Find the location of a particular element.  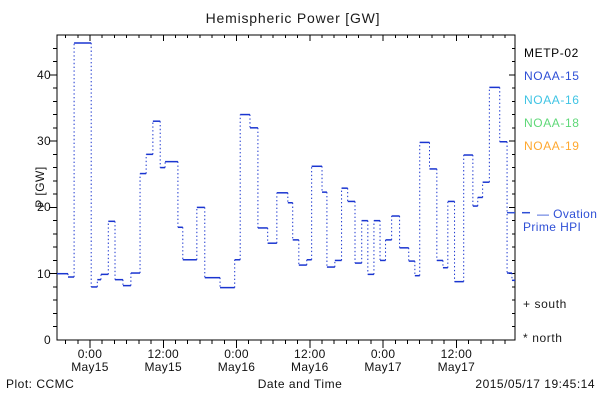

plot-timestamp: 2015/05/17 19:45:14 is located at coordinates (535, 384).